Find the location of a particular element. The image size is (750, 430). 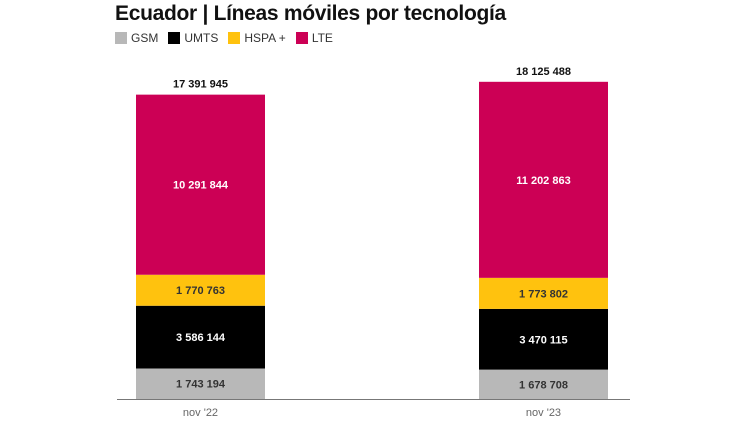

legend-item-hspa: HSPA + is located at coordinates (257, 38).